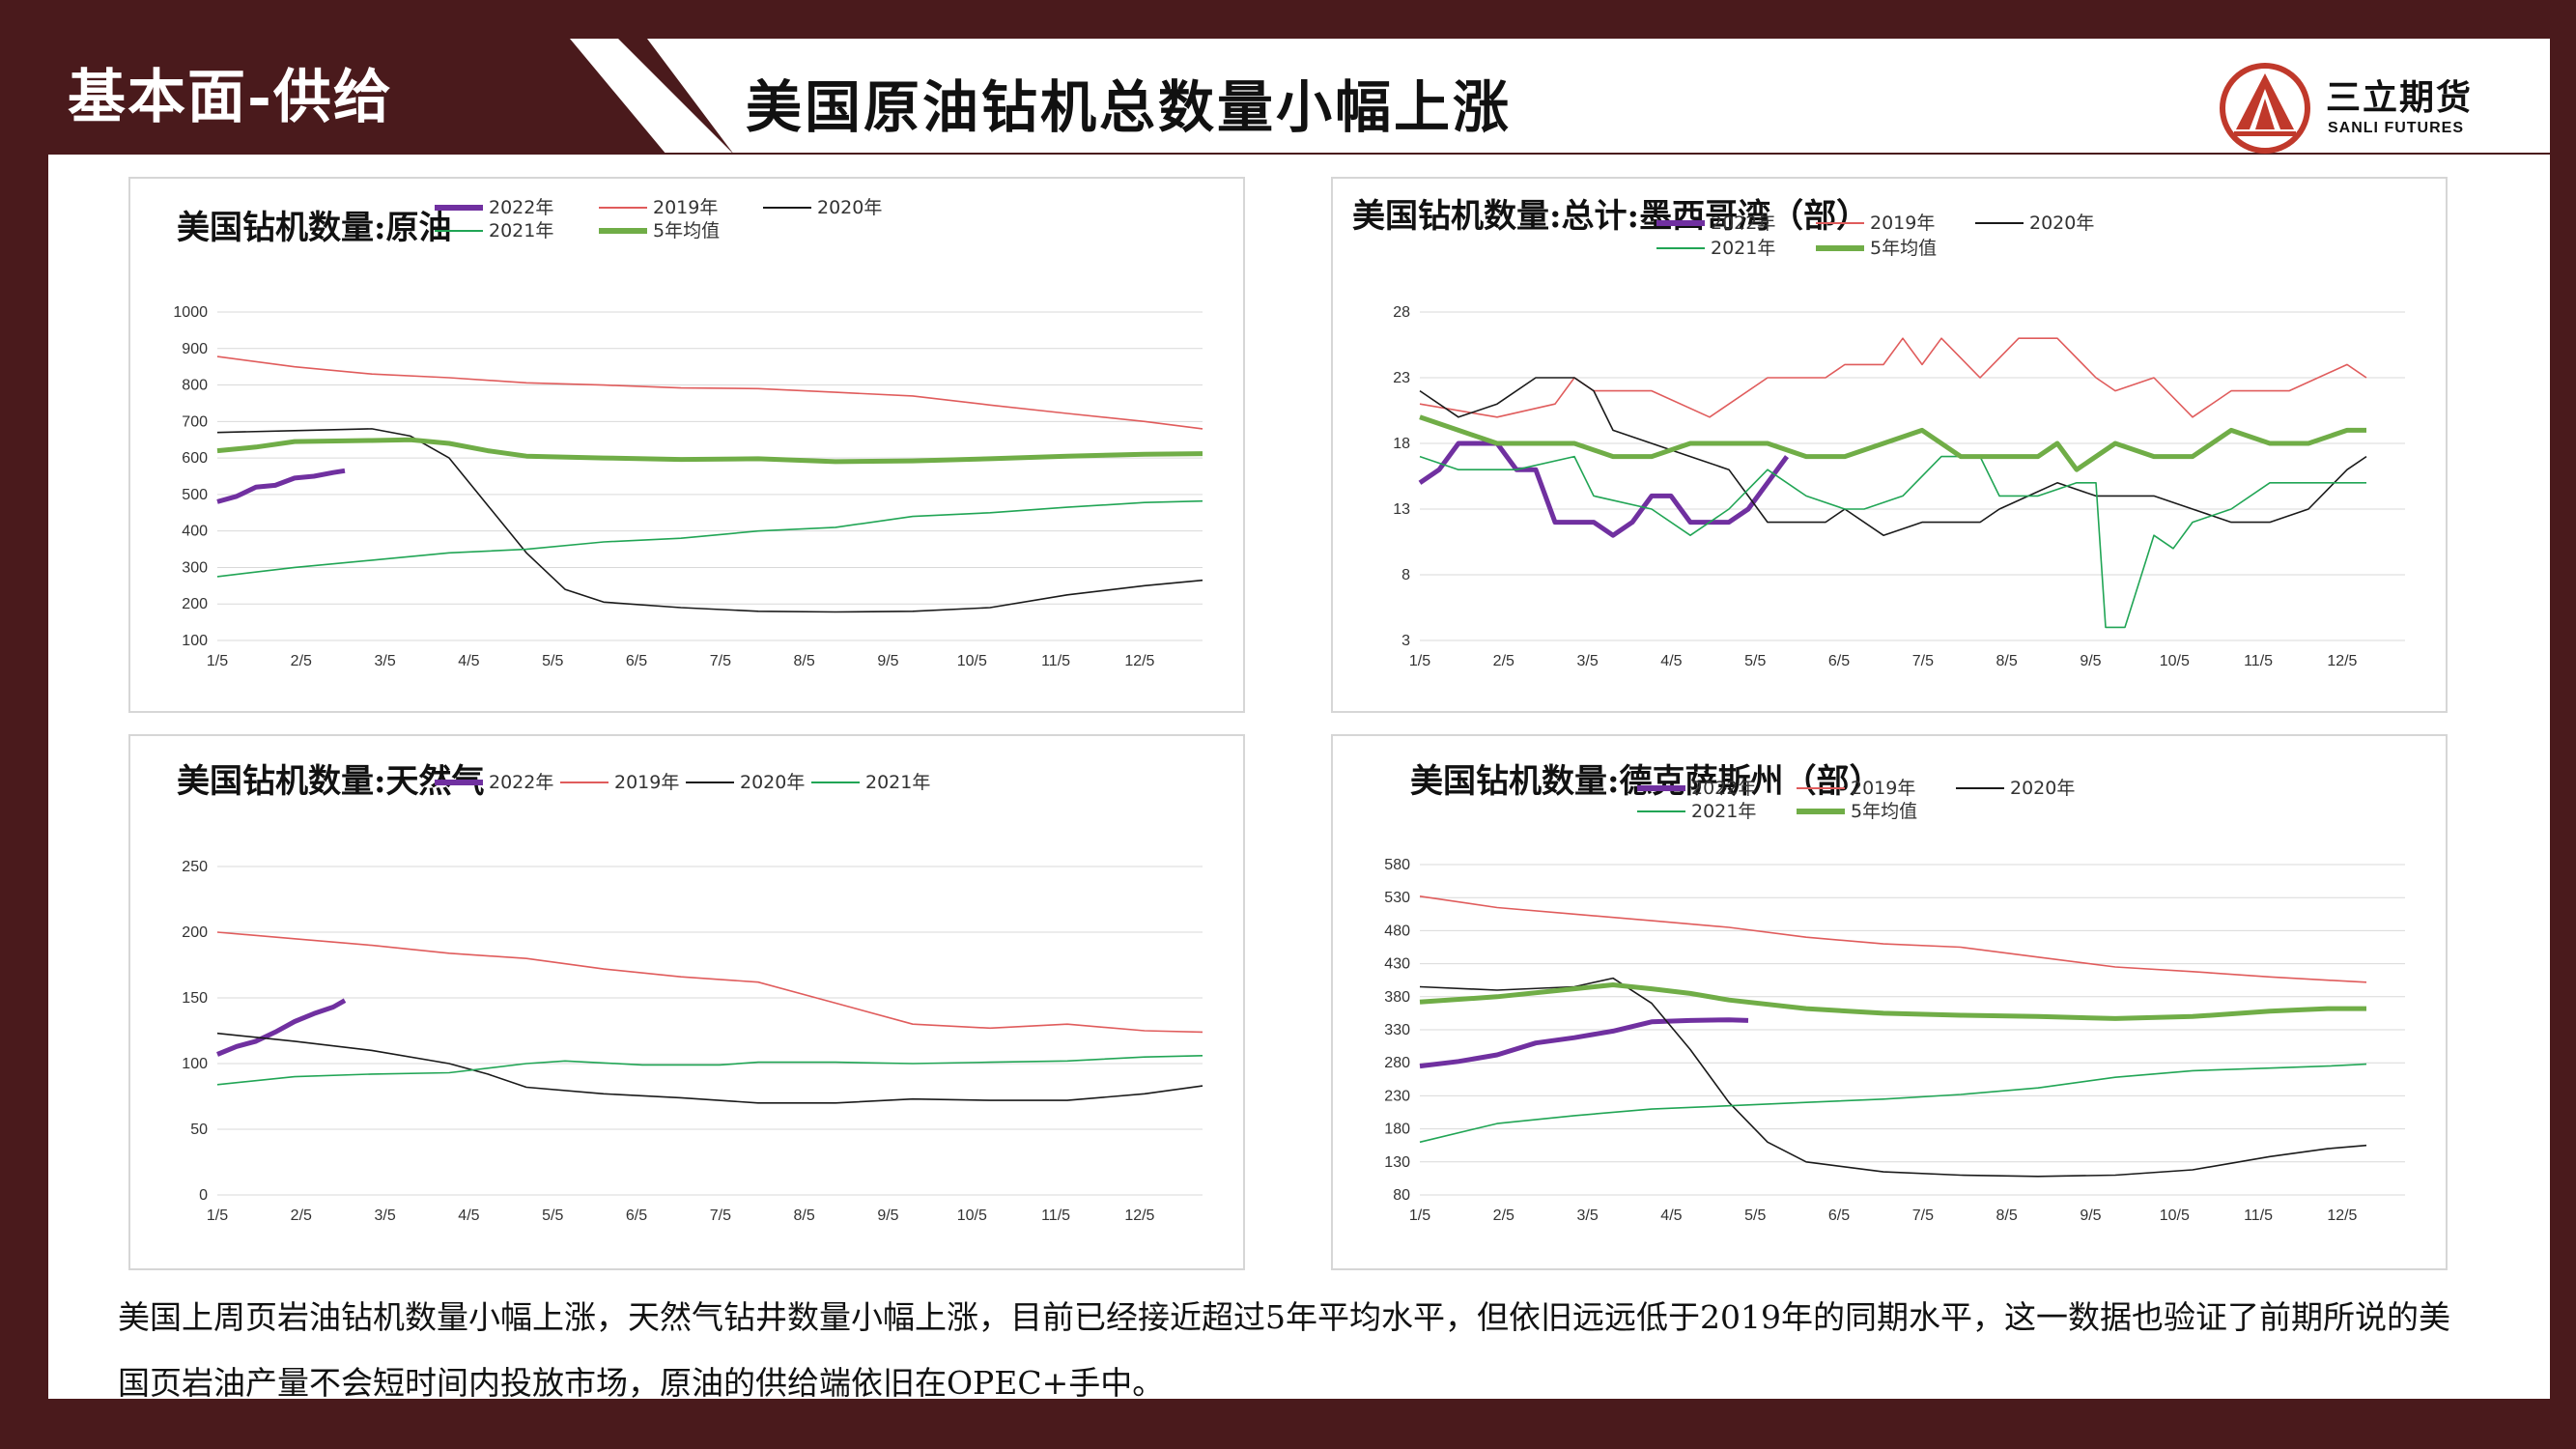  What do you see at coordinates (2400, 98) in the screenshot?
I see `logo-text-cn: 三立期货` at bounding box center [2400, 98].